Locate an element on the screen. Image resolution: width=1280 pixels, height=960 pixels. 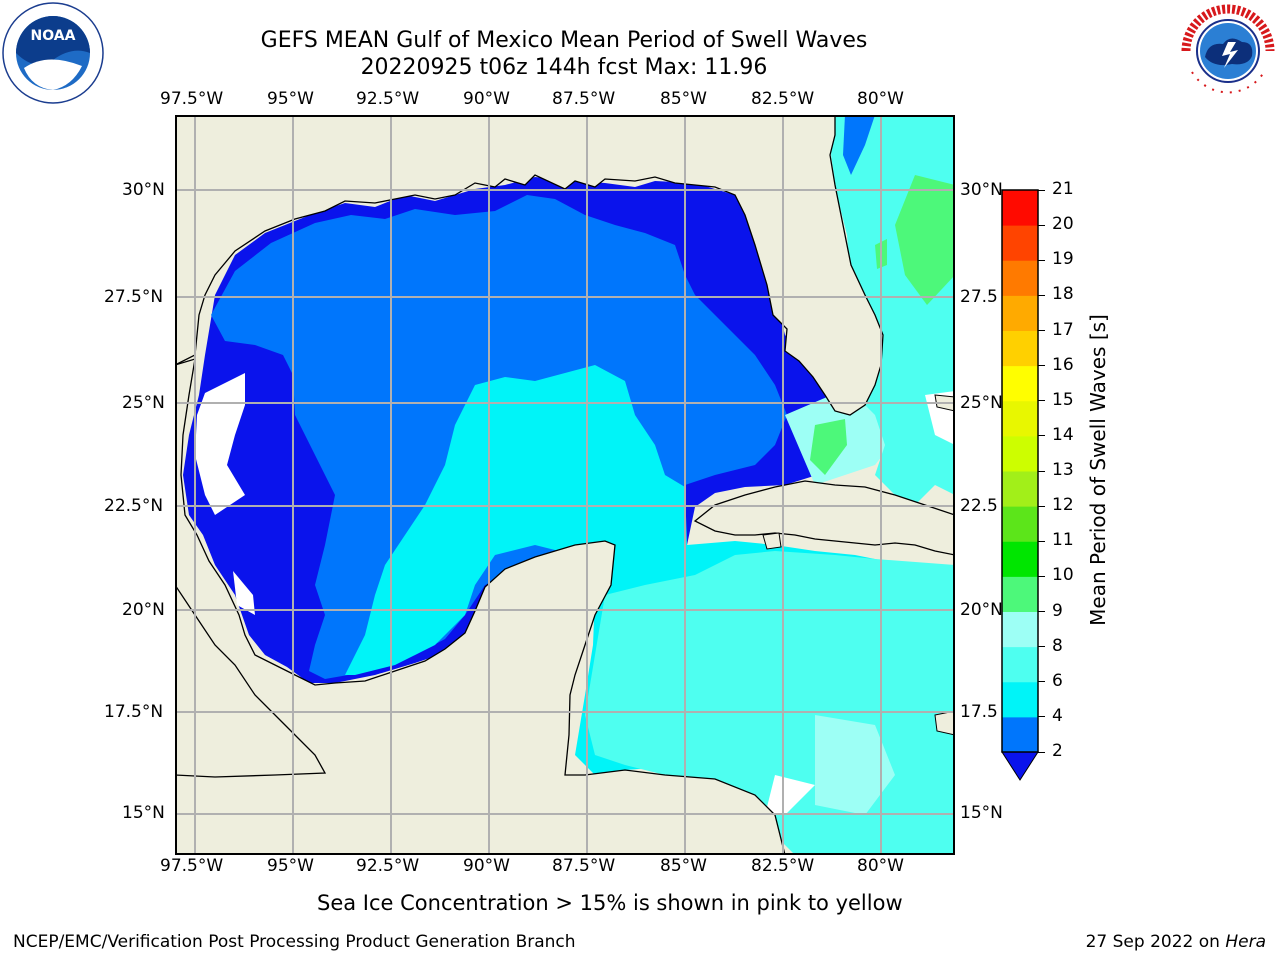
chart-subtitle: 20220925 t06z 144h fcst Max: 11.96 is located at coordinates (564, 67).